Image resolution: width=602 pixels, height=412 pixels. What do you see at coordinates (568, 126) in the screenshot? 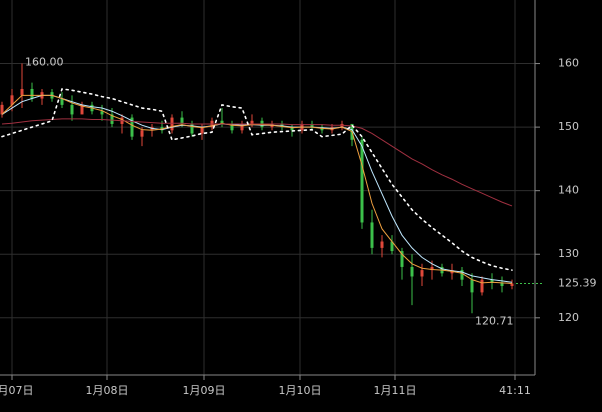
I see `y-tick-label: 150` at bounding box center [568, 126].